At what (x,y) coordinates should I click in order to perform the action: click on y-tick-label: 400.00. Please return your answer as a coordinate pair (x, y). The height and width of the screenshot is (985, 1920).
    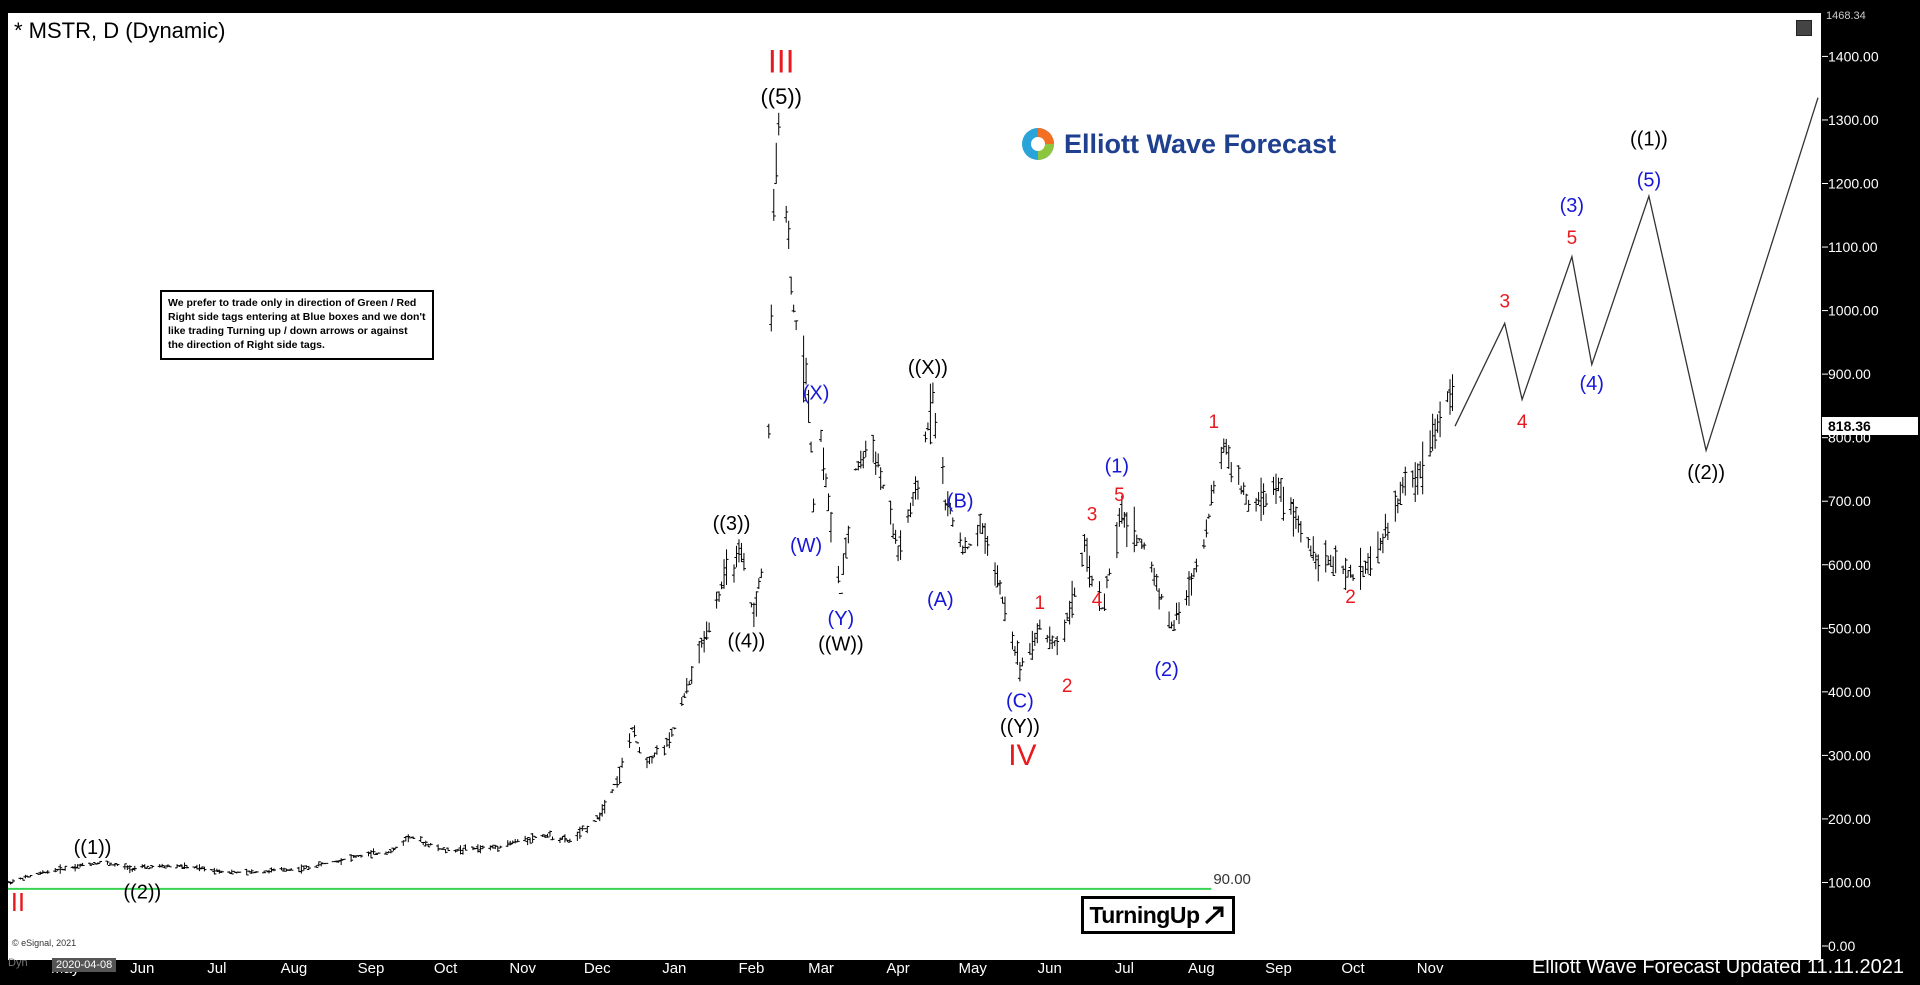
    Looking at the image, I should click on (1849, 692).